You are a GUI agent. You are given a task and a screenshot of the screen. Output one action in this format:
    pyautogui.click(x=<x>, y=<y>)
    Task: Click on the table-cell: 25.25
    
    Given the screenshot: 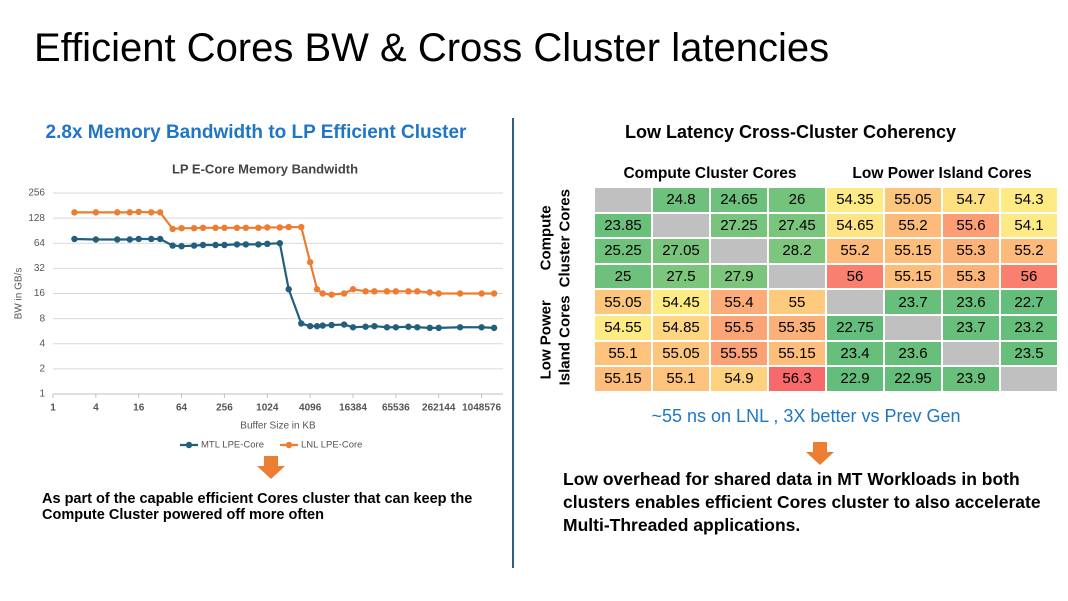 What is the action you would take?
    pyautogui.click(x=623, y=251)
    